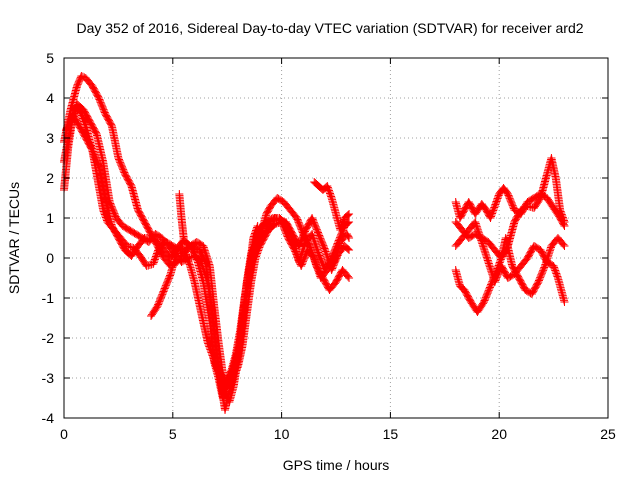  Describe the element at coordinates (608, 434) in the screenshot. I see `x-tick-label: 25` at that location.